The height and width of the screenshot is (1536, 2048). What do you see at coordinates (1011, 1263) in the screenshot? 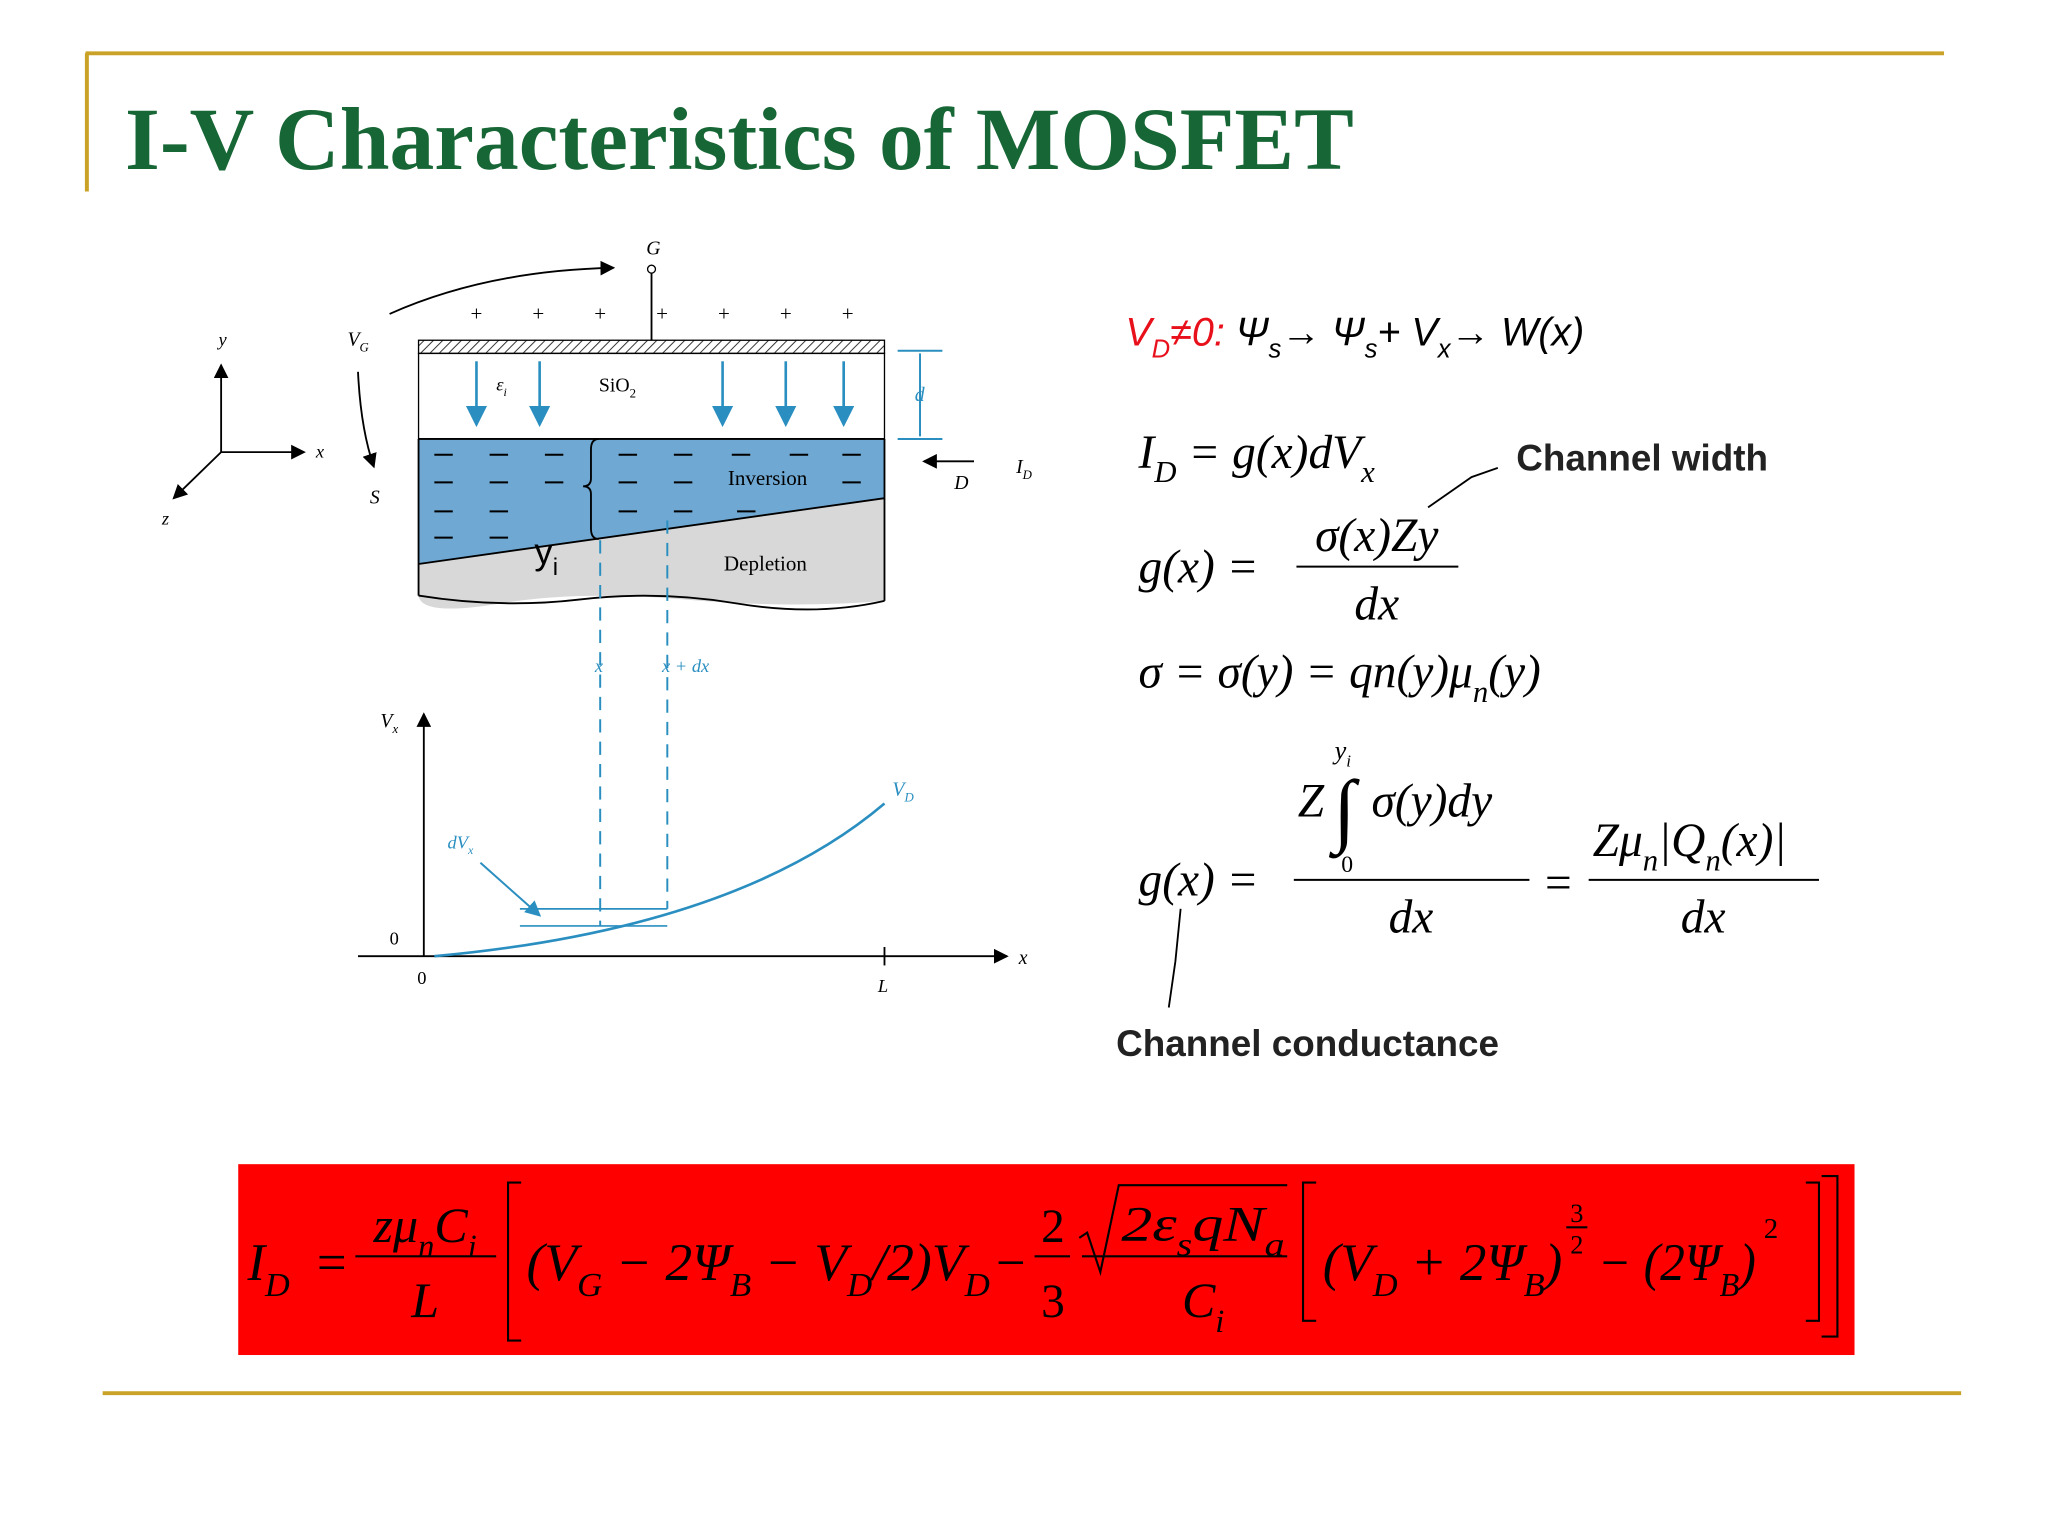
I see `current-minus: −` at bounding box center [1011, 1263].